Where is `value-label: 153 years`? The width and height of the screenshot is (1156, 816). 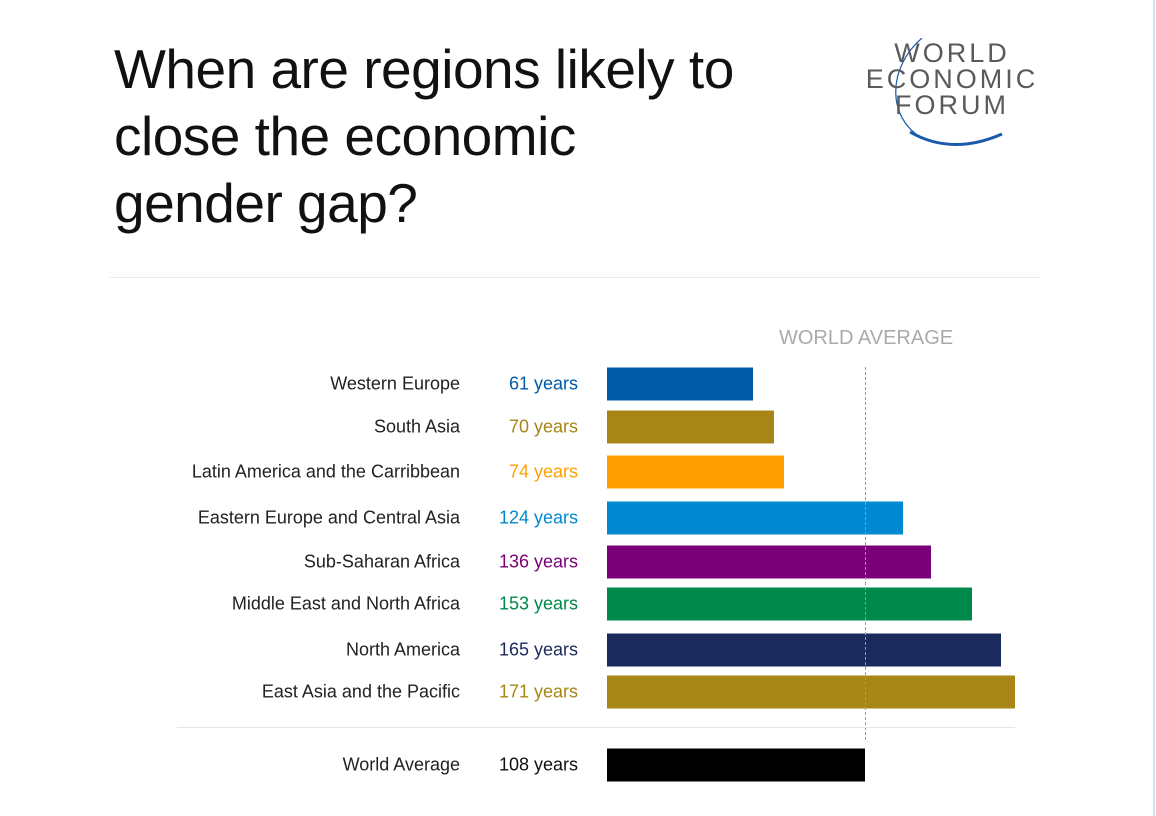 value-label: 153 years is located at coordinates (538, 603).